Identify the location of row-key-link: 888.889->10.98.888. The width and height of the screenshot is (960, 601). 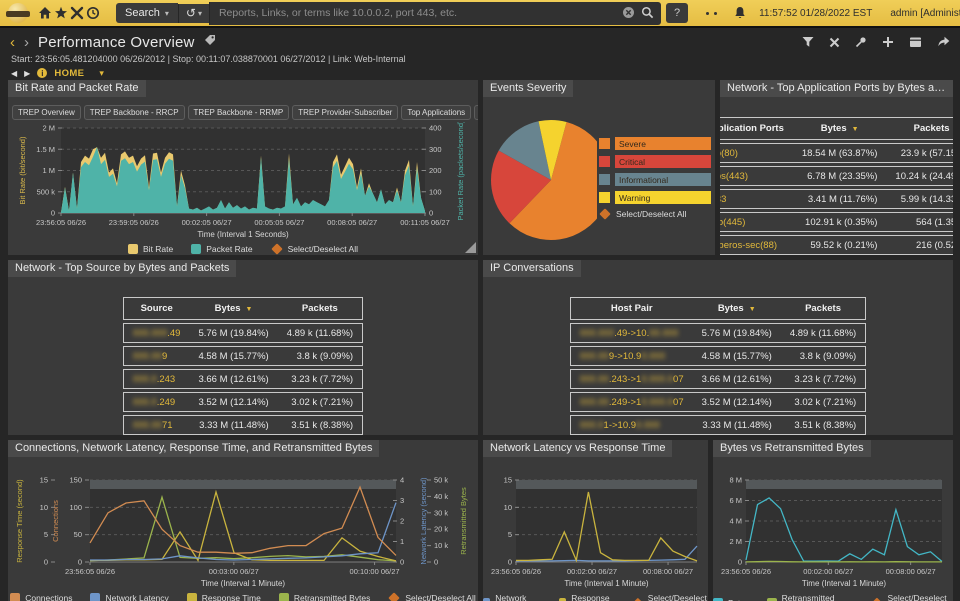
(631, 356).